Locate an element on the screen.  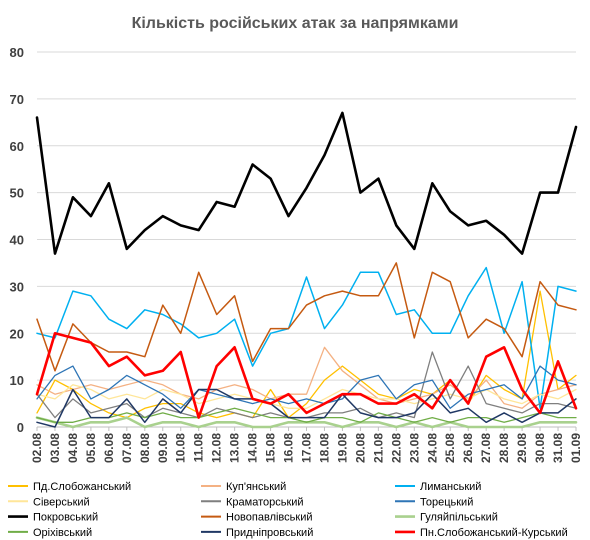
x-tick-label: 01.09 is located at coordinates (576, 448).